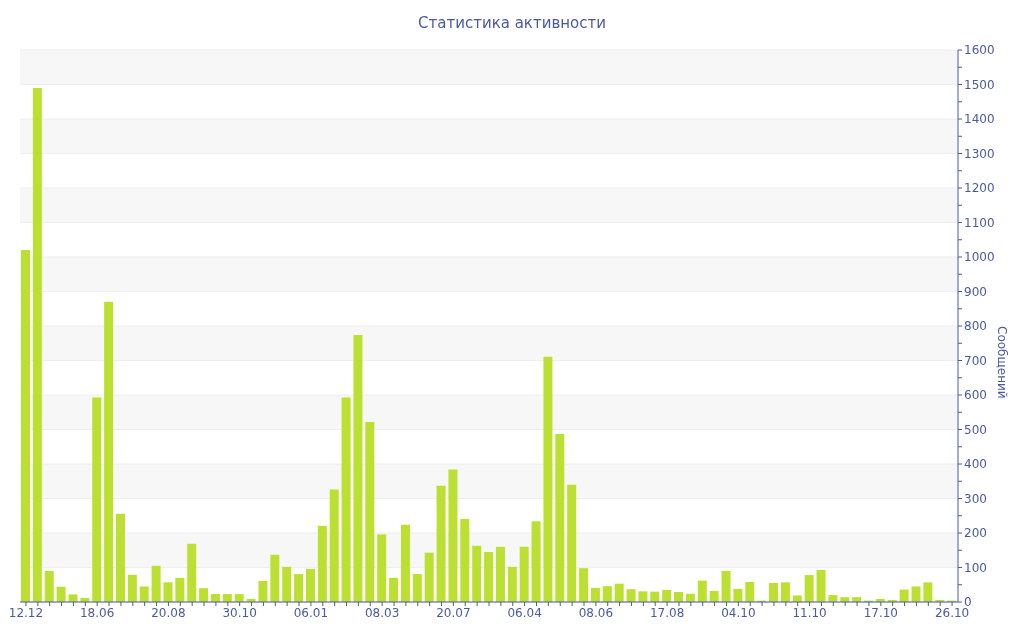 Image resolution: width=1024 pixels, height=640 pixels. What do you see at coordinates (596, 612) in the screenshot?
I see `x-tick-label: 08.06` at bounding box center [596, 612].